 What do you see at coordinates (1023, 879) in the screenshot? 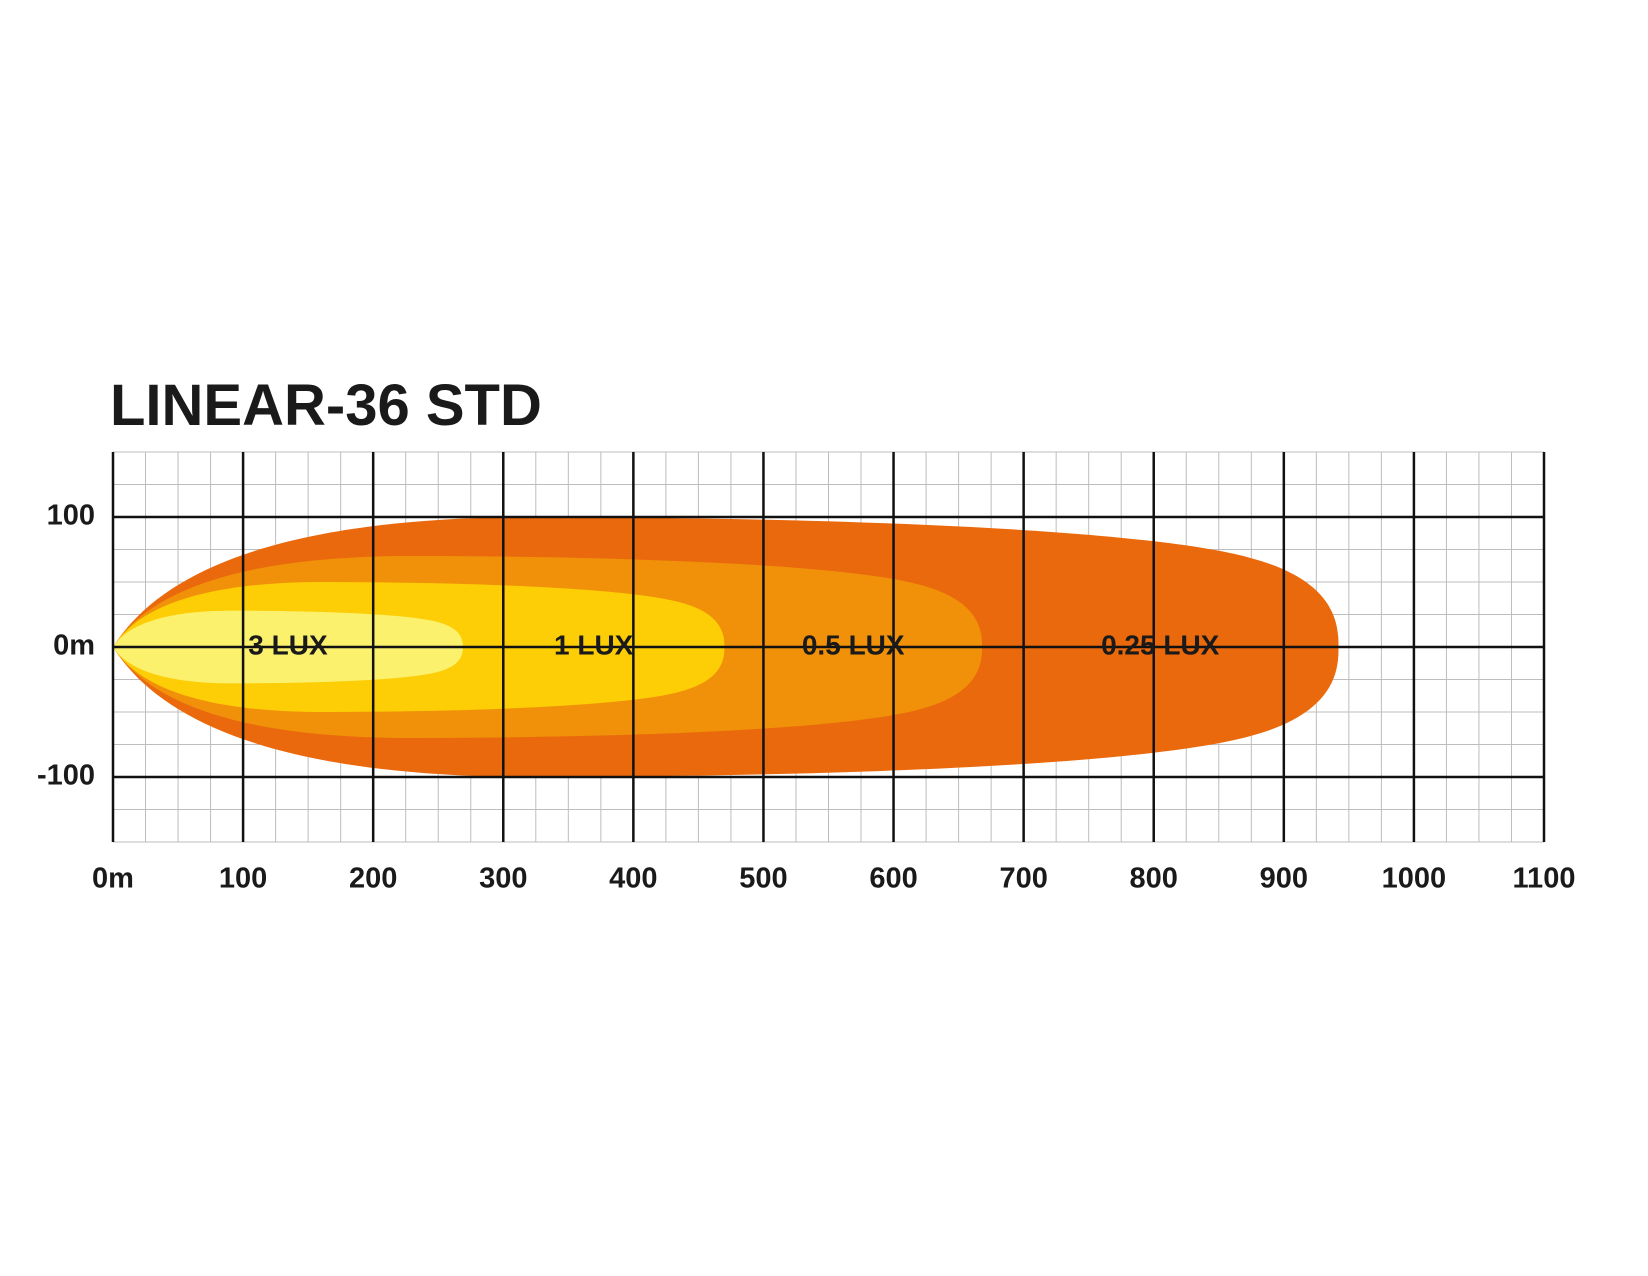
I see `x-tick-label: 700` at bounding box center [1023, 879].